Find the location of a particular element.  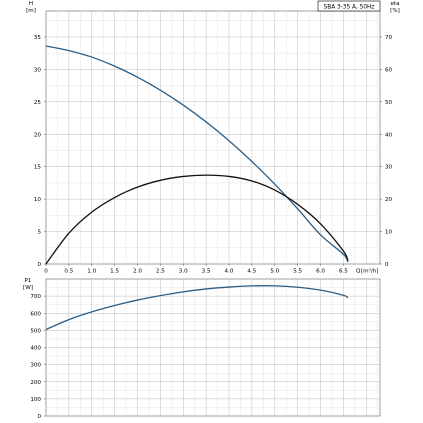

y-left-tick-label: 30 is located at coordinates (38, 70).